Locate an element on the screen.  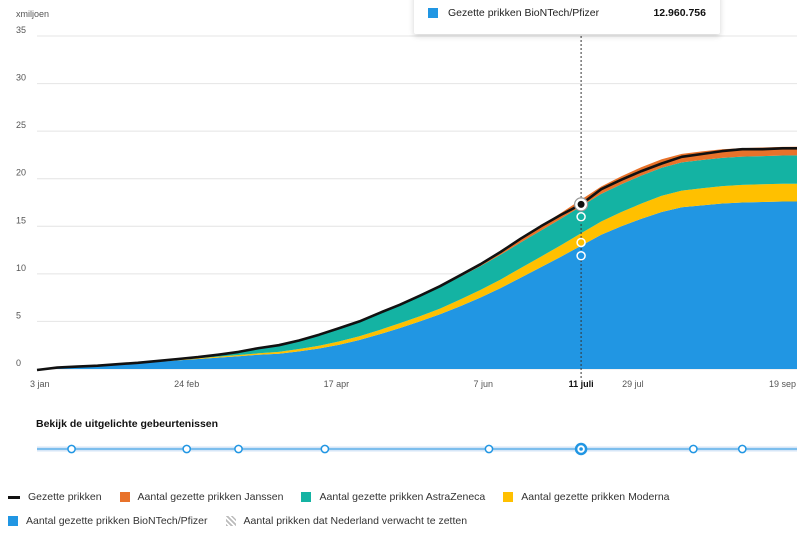
tooltip-swatch is located at coordinates (433, 13).